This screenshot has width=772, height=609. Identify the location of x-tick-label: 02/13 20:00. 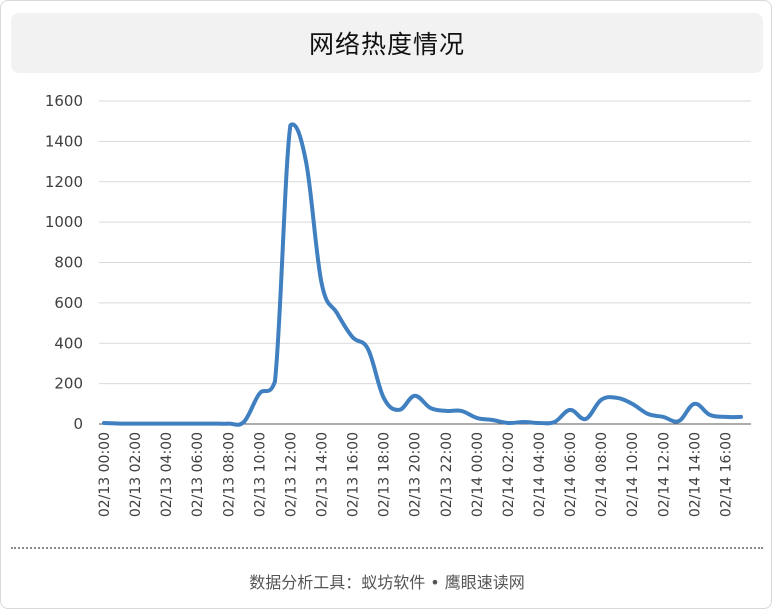
(416, 474).